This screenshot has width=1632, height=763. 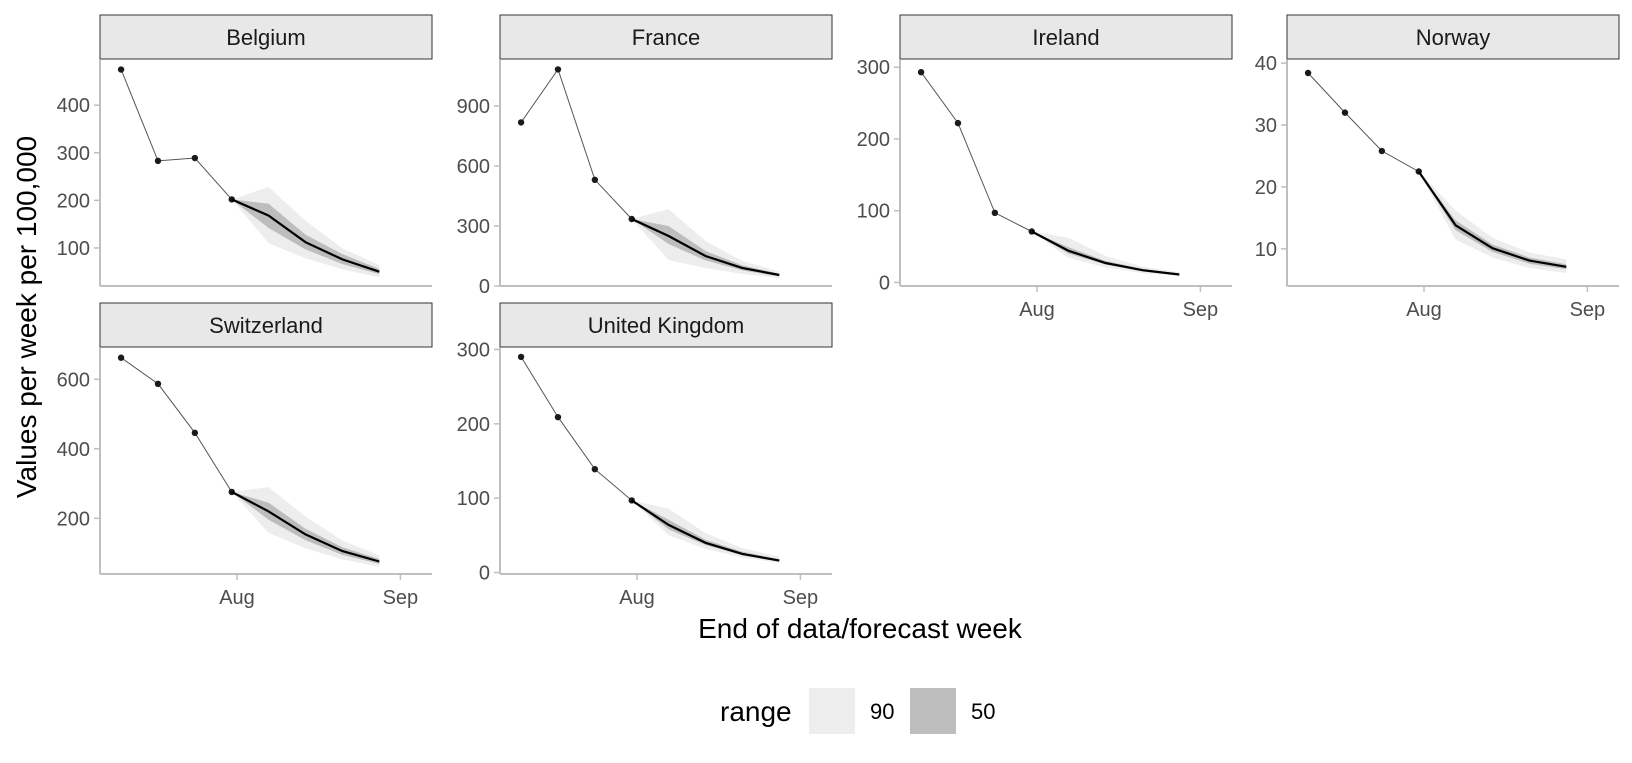 I want to click on panel-france: France 0 300 600 900, so click(x=645, y=156).